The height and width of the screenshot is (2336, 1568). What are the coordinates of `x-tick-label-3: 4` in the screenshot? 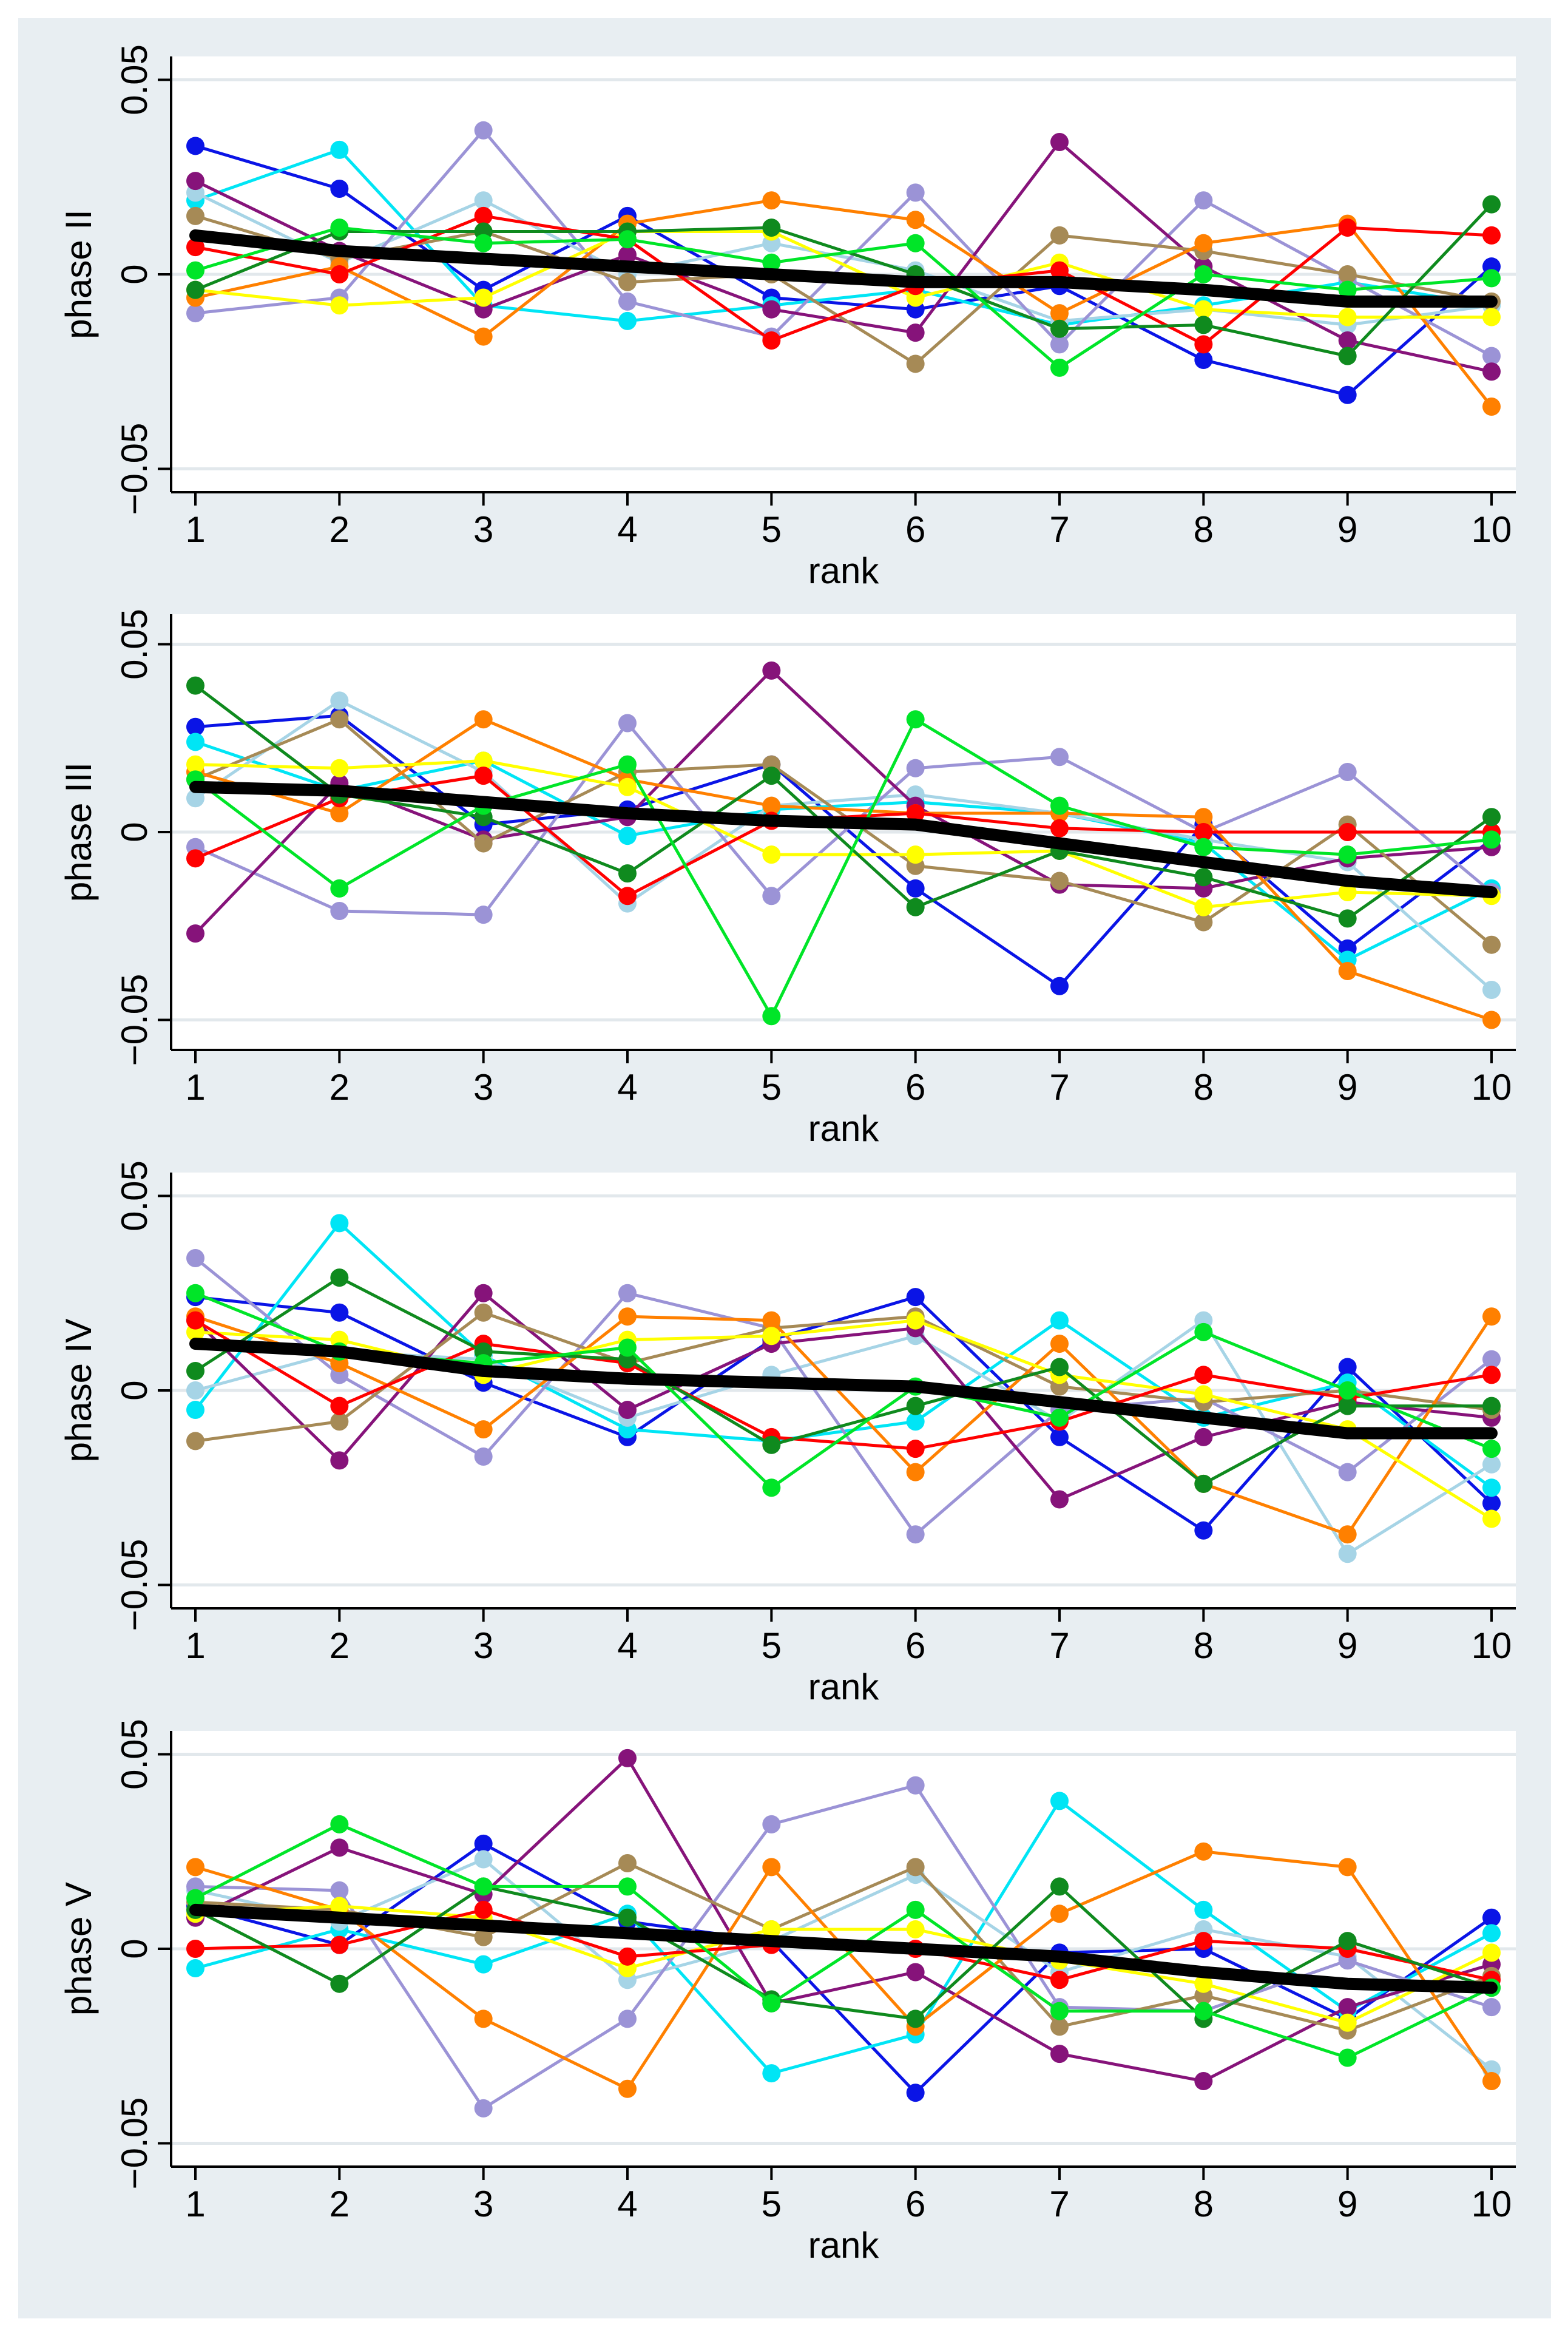 It's located at (627, 529).